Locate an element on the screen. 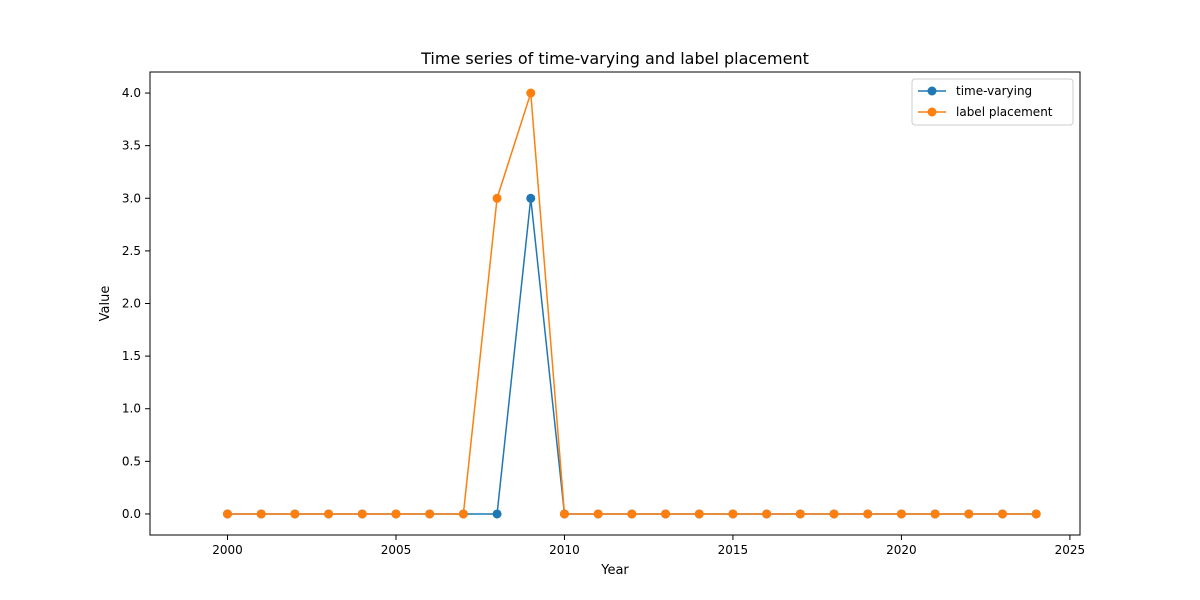 The height and width of the screenshot is (600, 1200). legend-box is located at coordinates (992, 102).